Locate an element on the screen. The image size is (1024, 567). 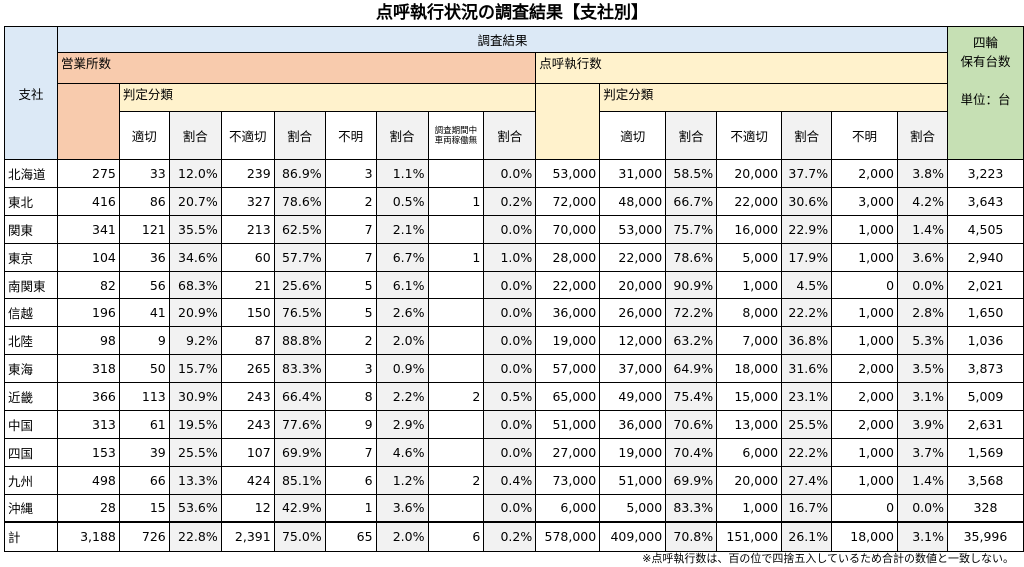
call-unknown-ratio-cell: 3.7% is located at coordinates (922, 452).